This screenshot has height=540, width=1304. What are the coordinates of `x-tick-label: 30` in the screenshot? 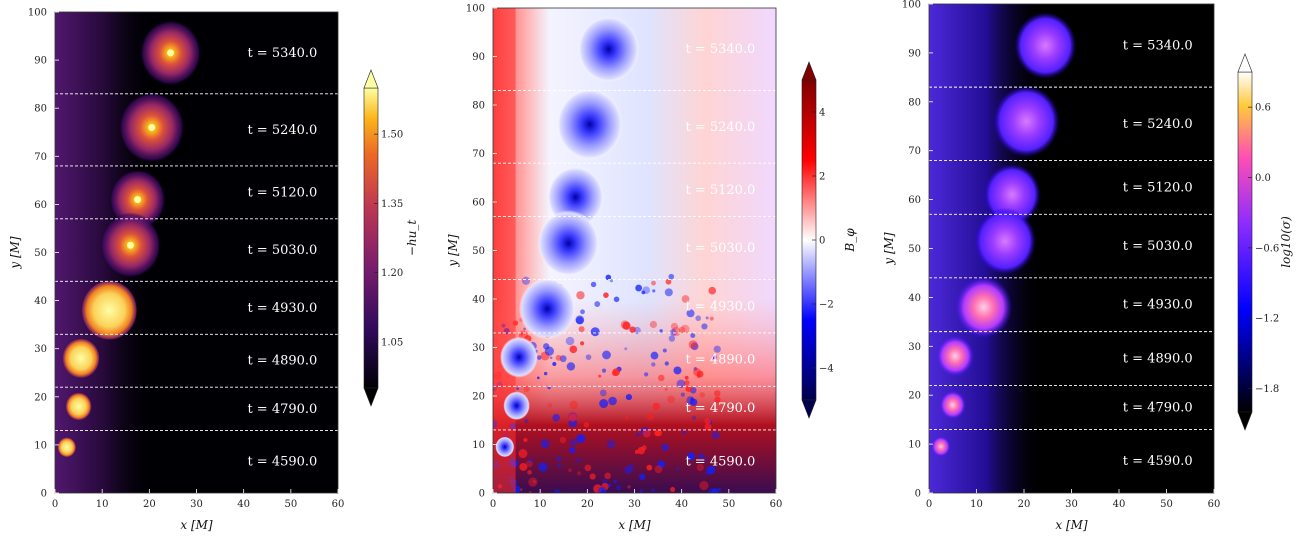 It's located at (634, 504).